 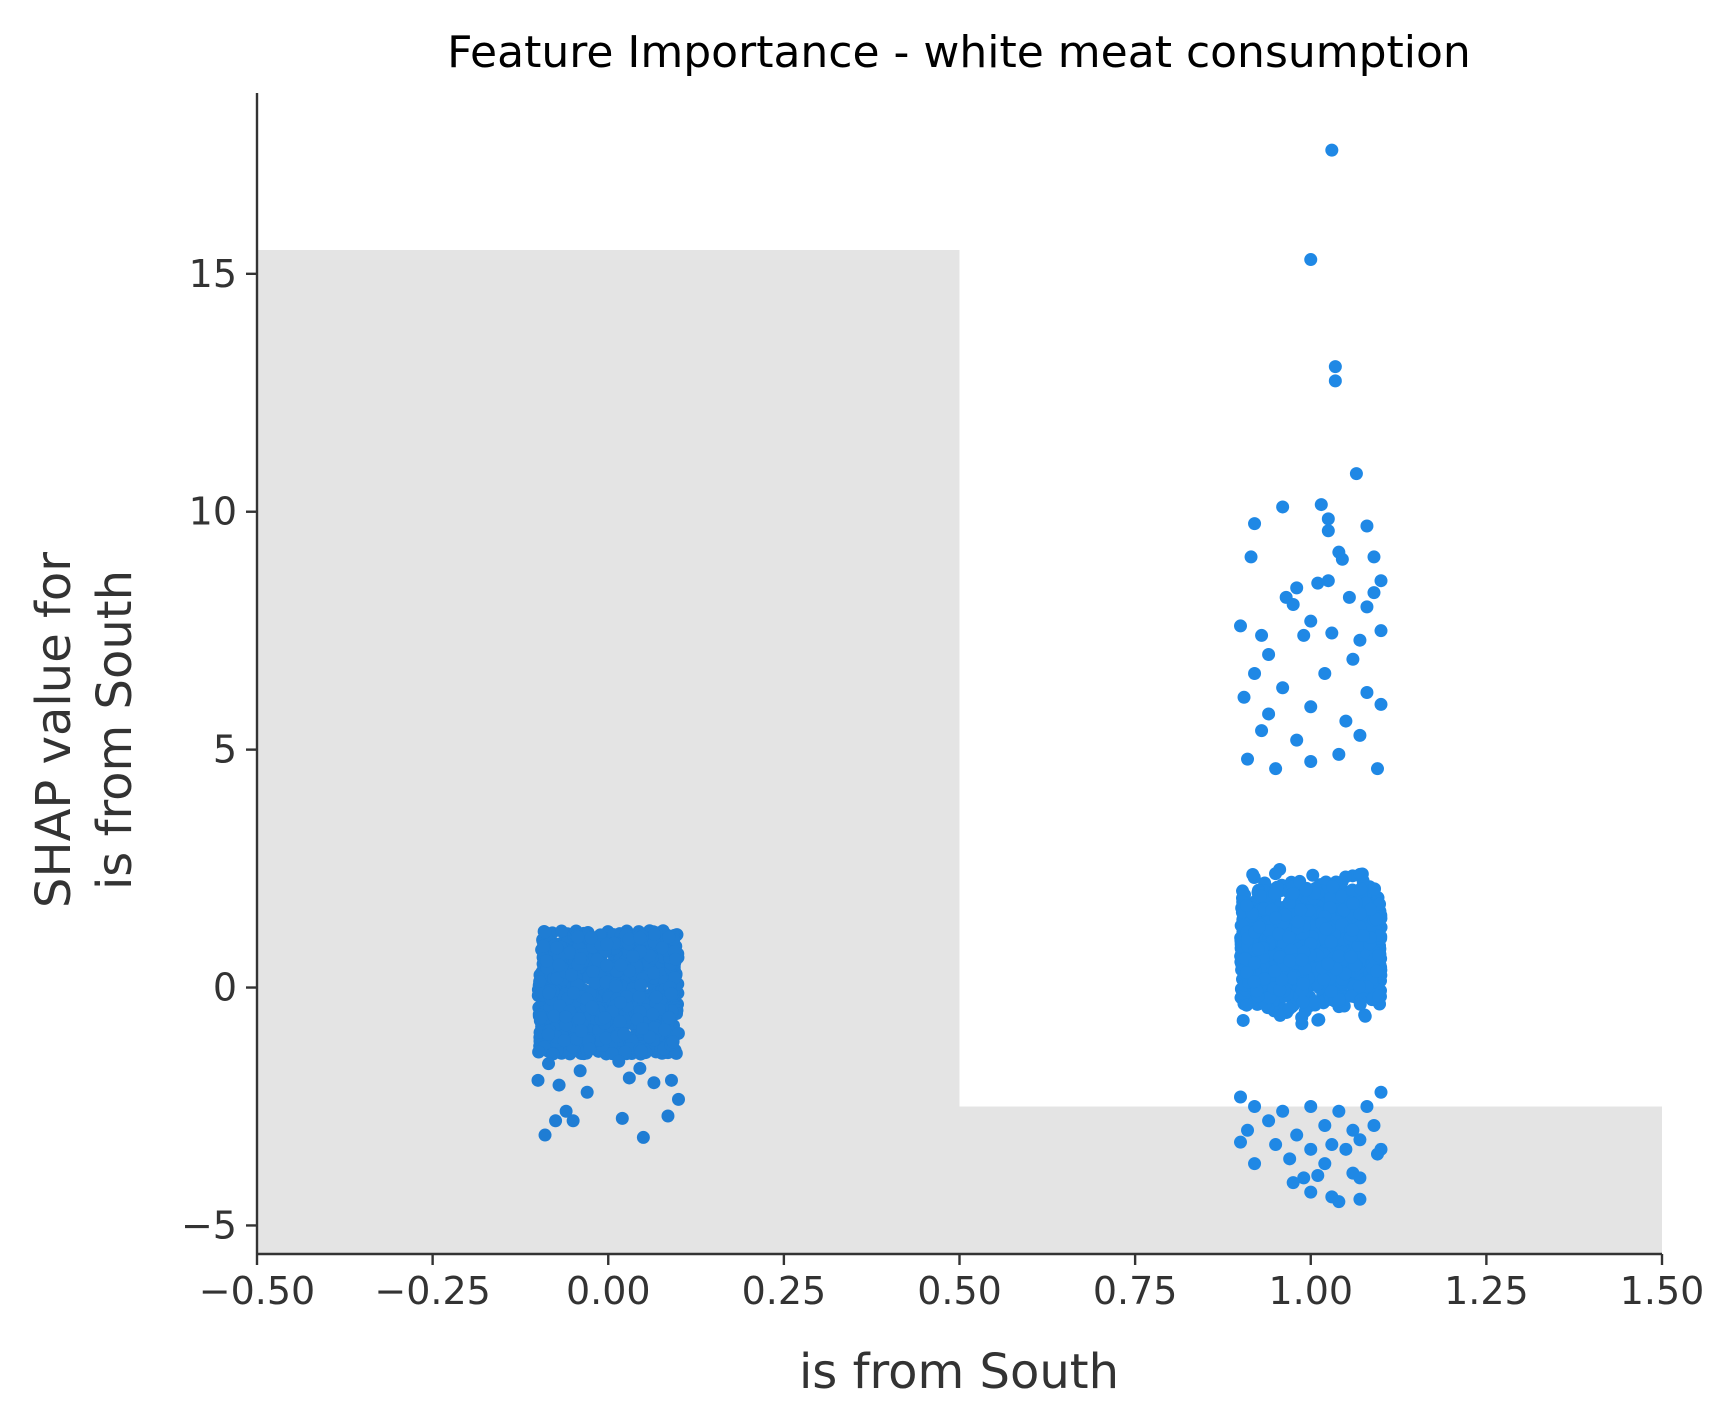 What do you see at coordinates (1135, 1291) in the screenshot?
I see `x-tick-label: 0.75` at bounding box center [1135, 1291].